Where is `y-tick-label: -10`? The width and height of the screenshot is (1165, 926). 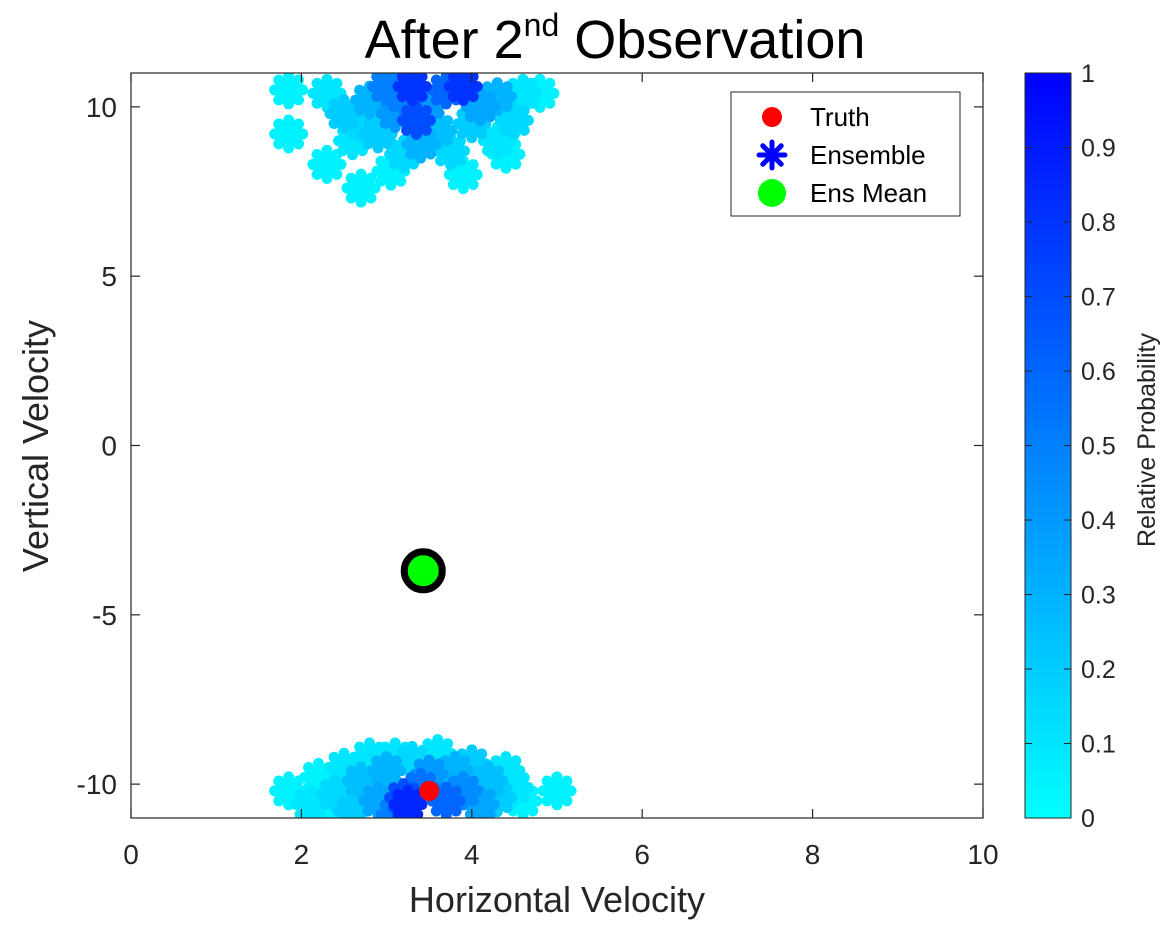 y-tick-label: -10 is located at coordinates (97, 784).